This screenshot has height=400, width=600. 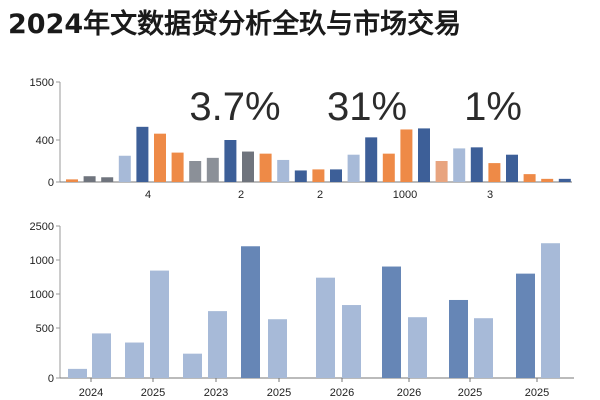 I want to click on x-tick-label: 2023, so click(x=216, y=393).